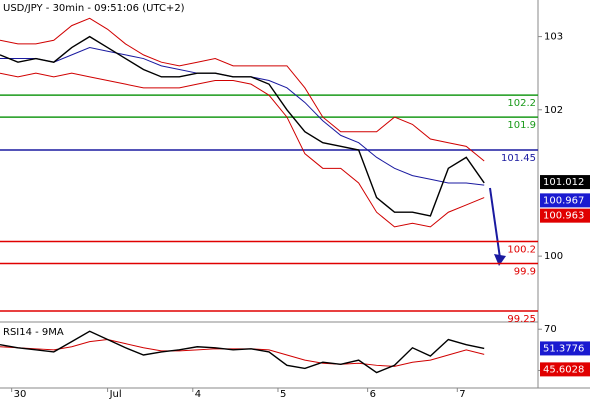 The image size is (590, 400). Describe the element at coordinates (33, 332) in the screenshot. I see `rsi-title: RSI14 - 9MA` at that location.